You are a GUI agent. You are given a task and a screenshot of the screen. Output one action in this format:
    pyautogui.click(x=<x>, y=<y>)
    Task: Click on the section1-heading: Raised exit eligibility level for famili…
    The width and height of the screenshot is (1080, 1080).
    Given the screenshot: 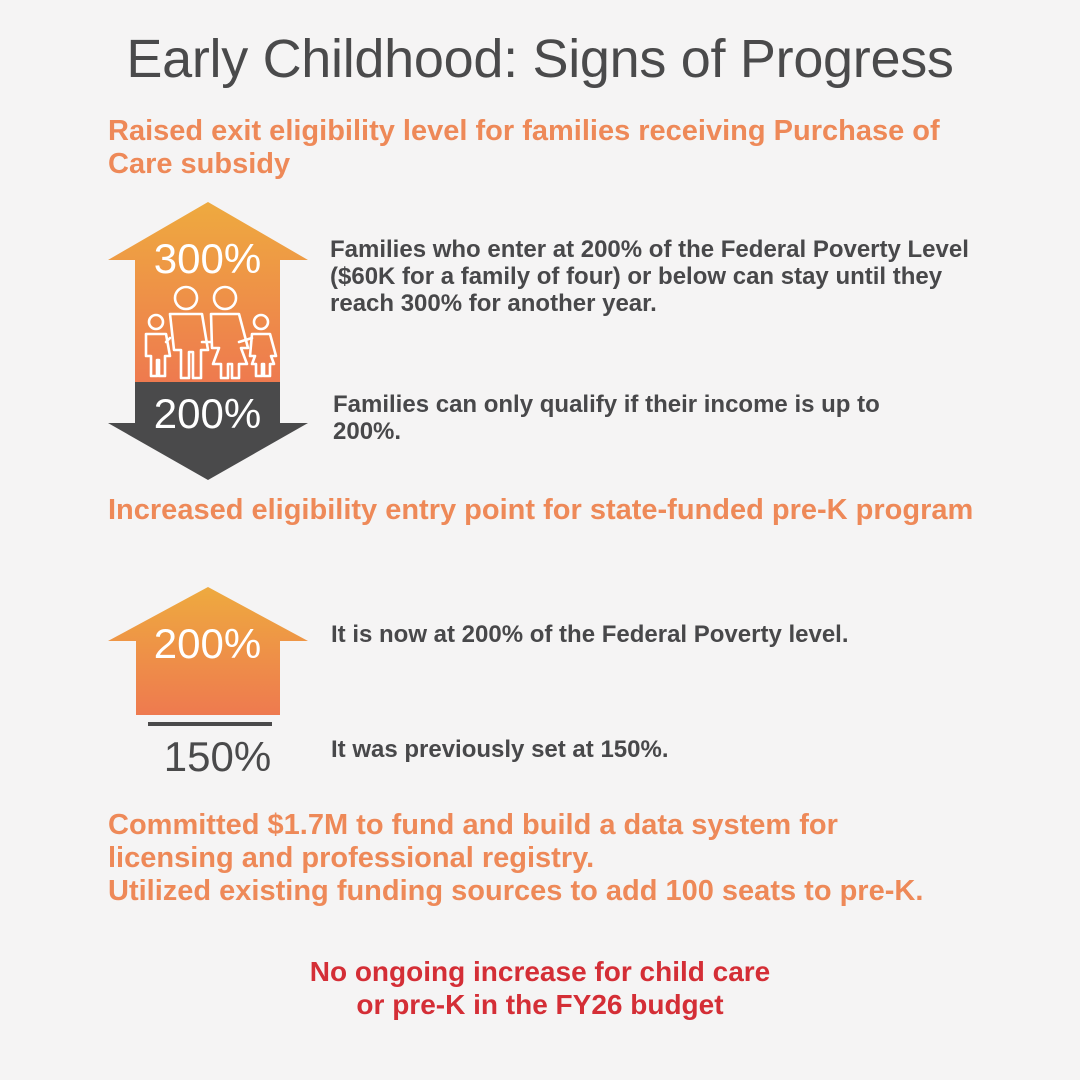 What is the action you would take?
    pyautogui.click(x=524, y=147)
    